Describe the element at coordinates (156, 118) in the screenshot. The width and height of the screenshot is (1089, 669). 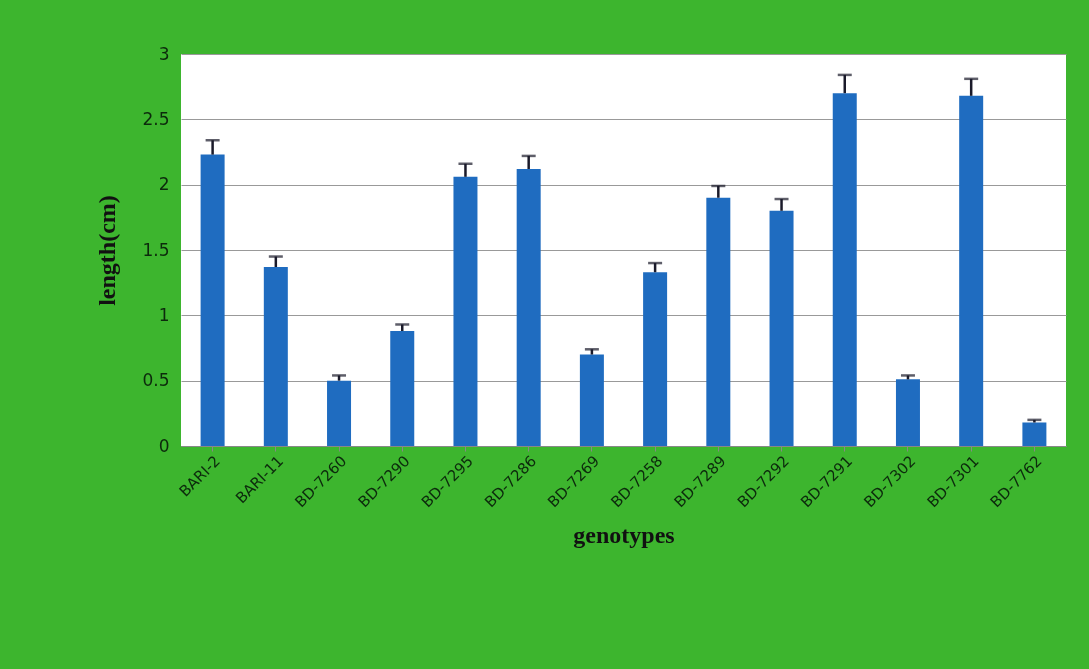
I see `y-tick-label: 2.5` at that location.